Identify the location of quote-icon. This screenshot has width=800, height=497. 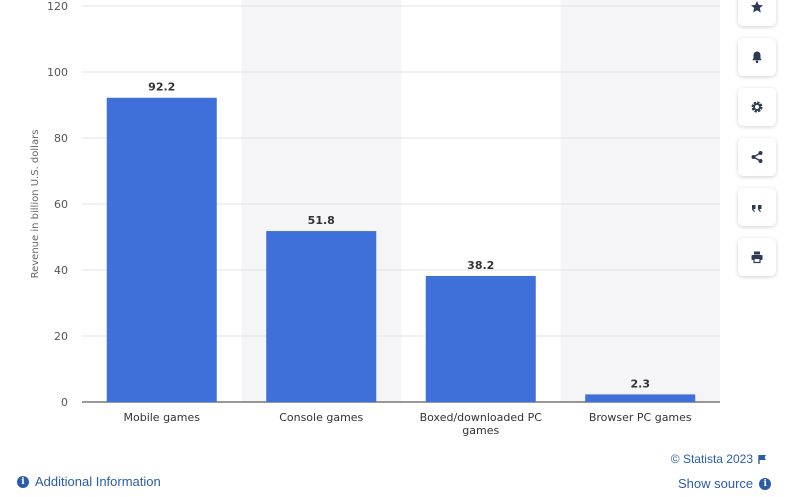
(757, 208).